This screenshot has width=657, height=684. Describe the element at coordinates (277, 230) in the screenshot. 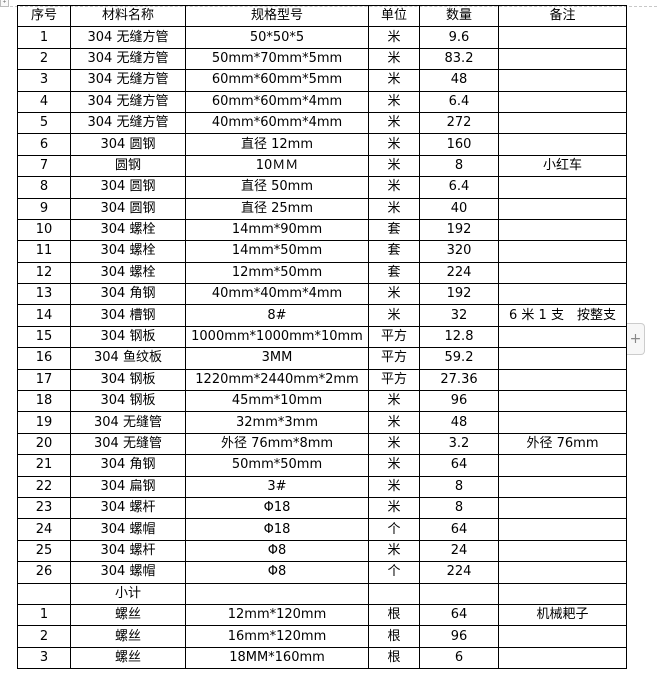

I see `cell-spec: 14mm*90mm` at that location.